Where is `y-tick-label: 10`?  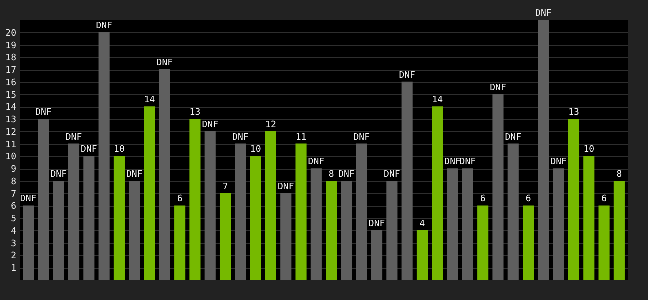
y-tick-label: 10 is located at coordinates (11, 157).